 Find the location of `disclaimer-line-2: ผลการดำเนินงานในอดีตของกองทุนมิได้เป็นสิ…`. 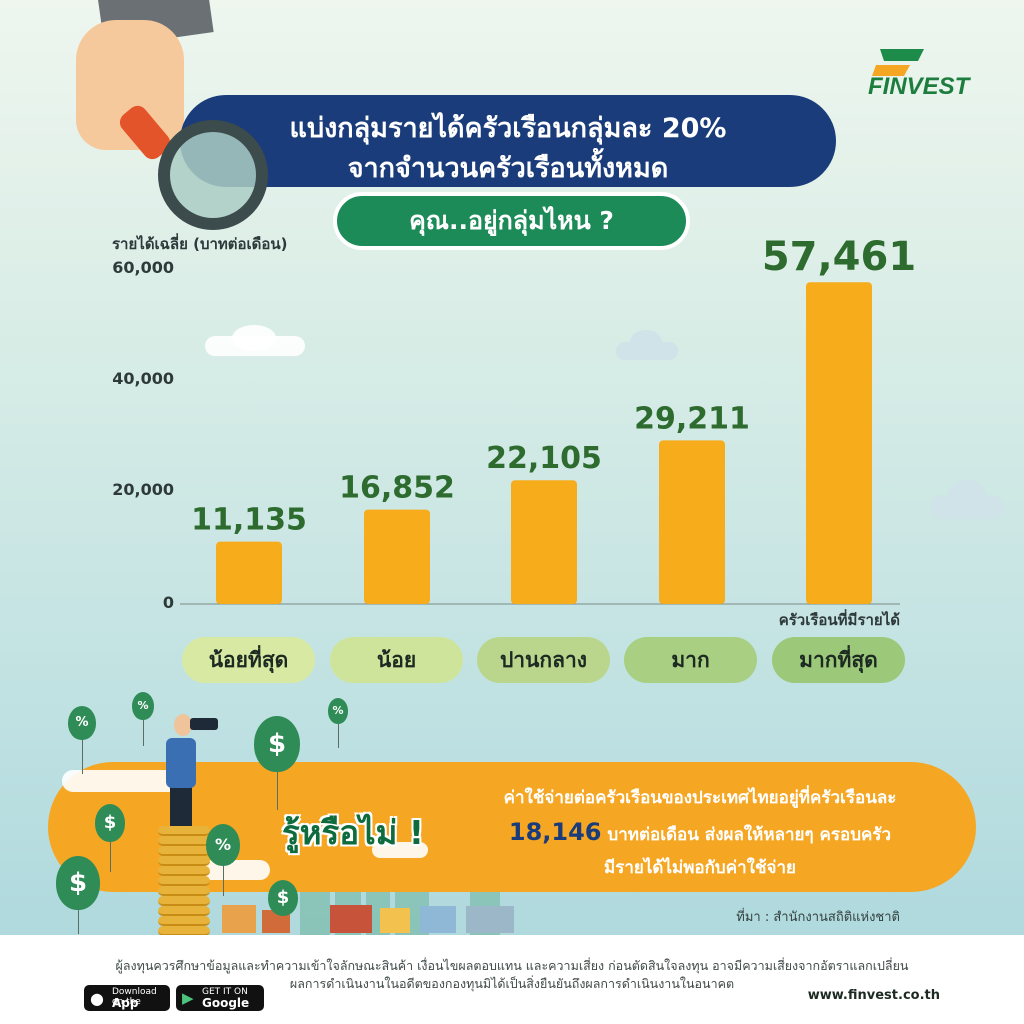

disclaimer-line-2: ผลการดำเนินงานในอดีตของกองทุนมิได้เป็นสิ… is located at coordinates (512, 983).